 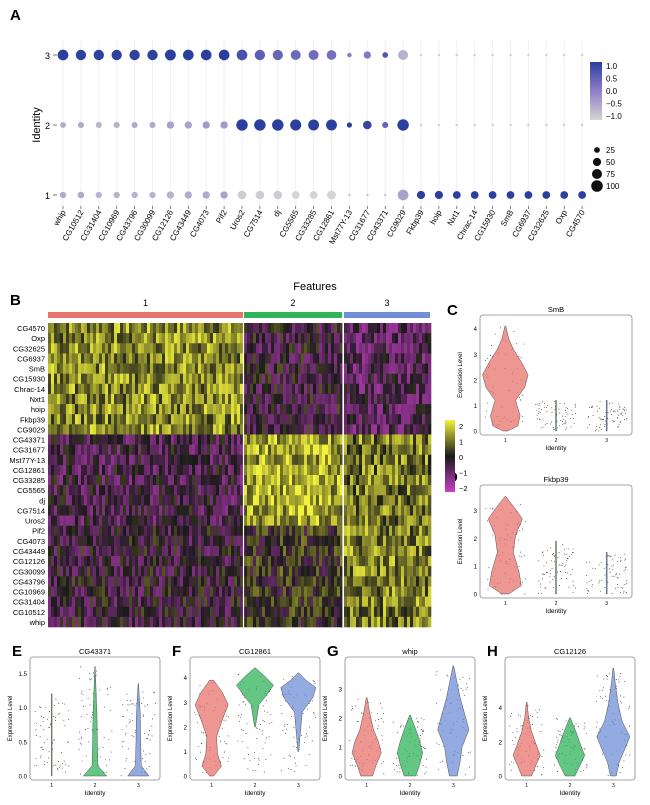 What do you see at coordinates (597, 186) in the screenshot?
I see `size-legend-dot` at bounding box center [597, 186].